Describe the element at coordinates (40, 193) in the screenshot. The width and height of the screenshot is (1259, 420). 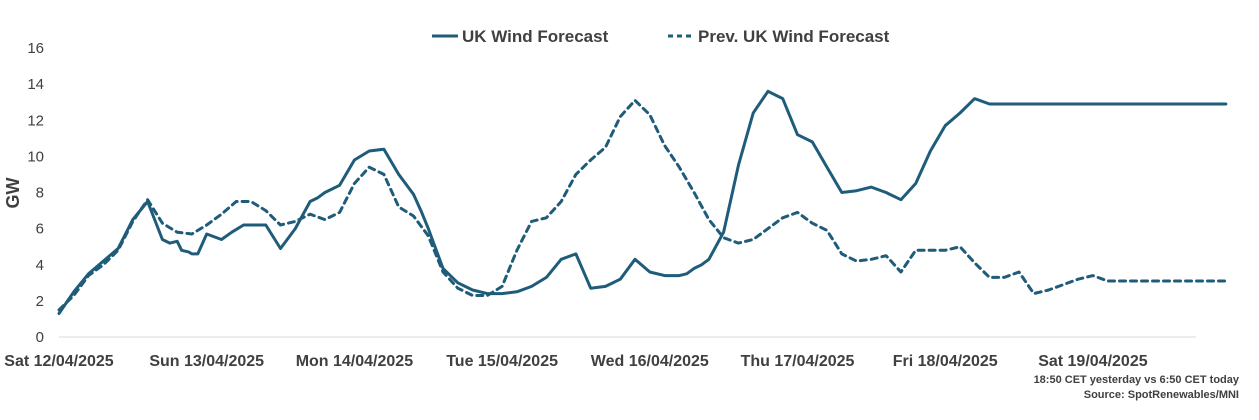
I see `y-tick-label: 8` at that location.